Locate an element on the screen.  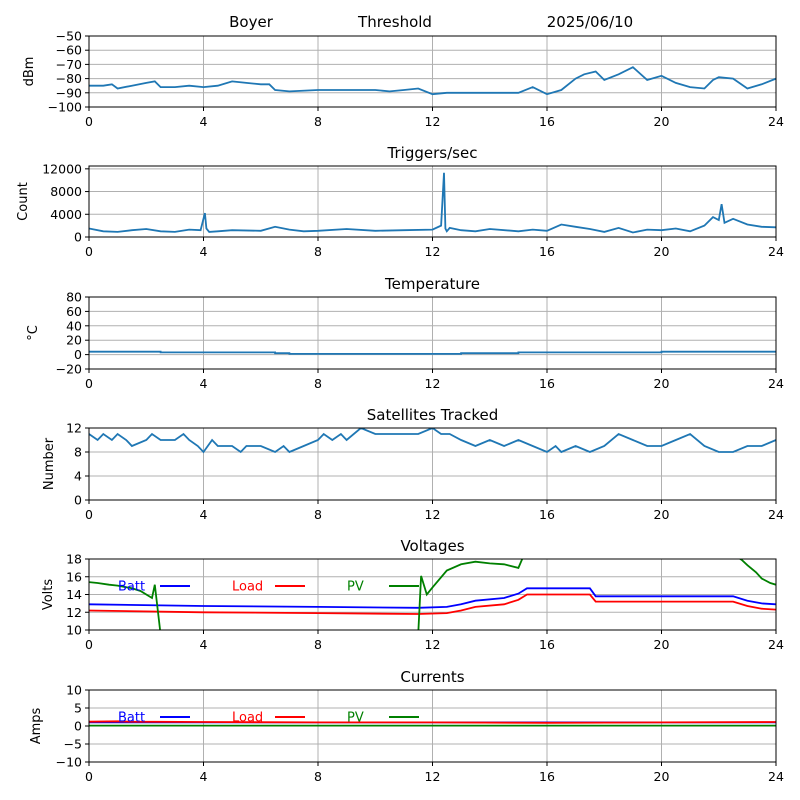
y-tick-label: −90 is located at coordinates (69, 92).